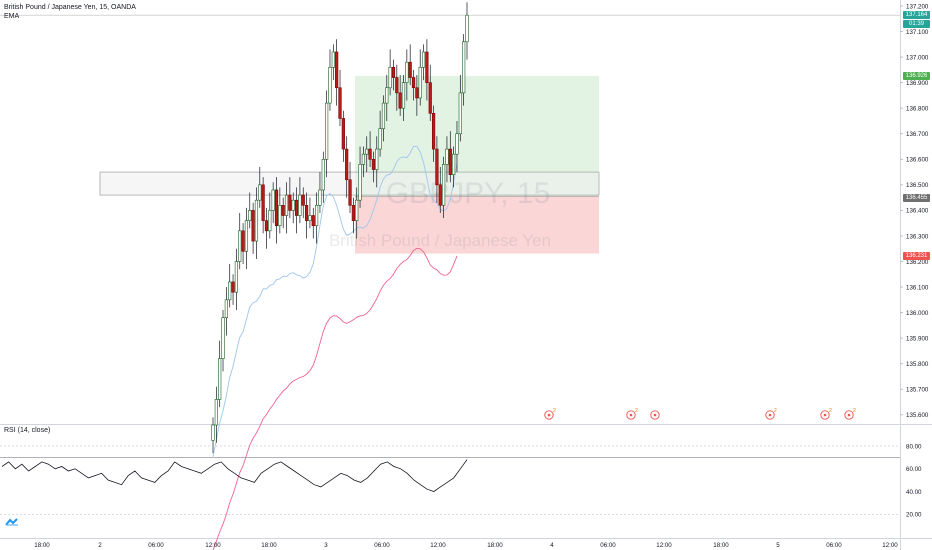 This screenshot has width=932, height=550. I want to click on symbol-legend: British Pound / Japanese Yen, 15, OANDA, so click(70, 7).